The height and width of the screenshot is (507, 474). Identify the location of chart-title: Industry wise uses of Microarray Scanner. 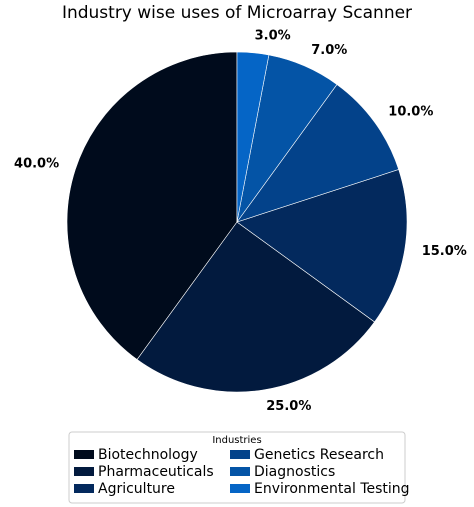
(237, 13).